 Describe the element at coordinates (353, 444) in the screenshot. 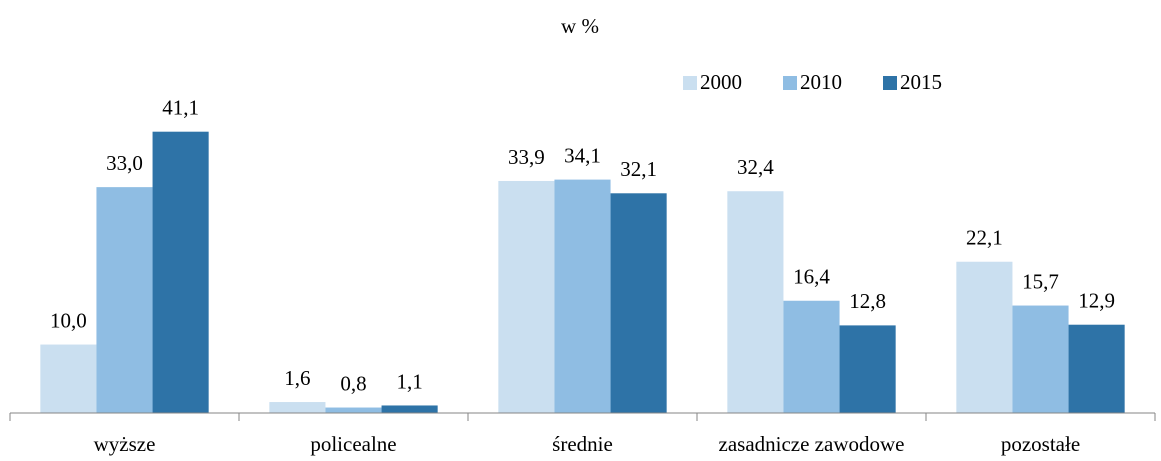

I see `x-tick-label: policealne` at that location.